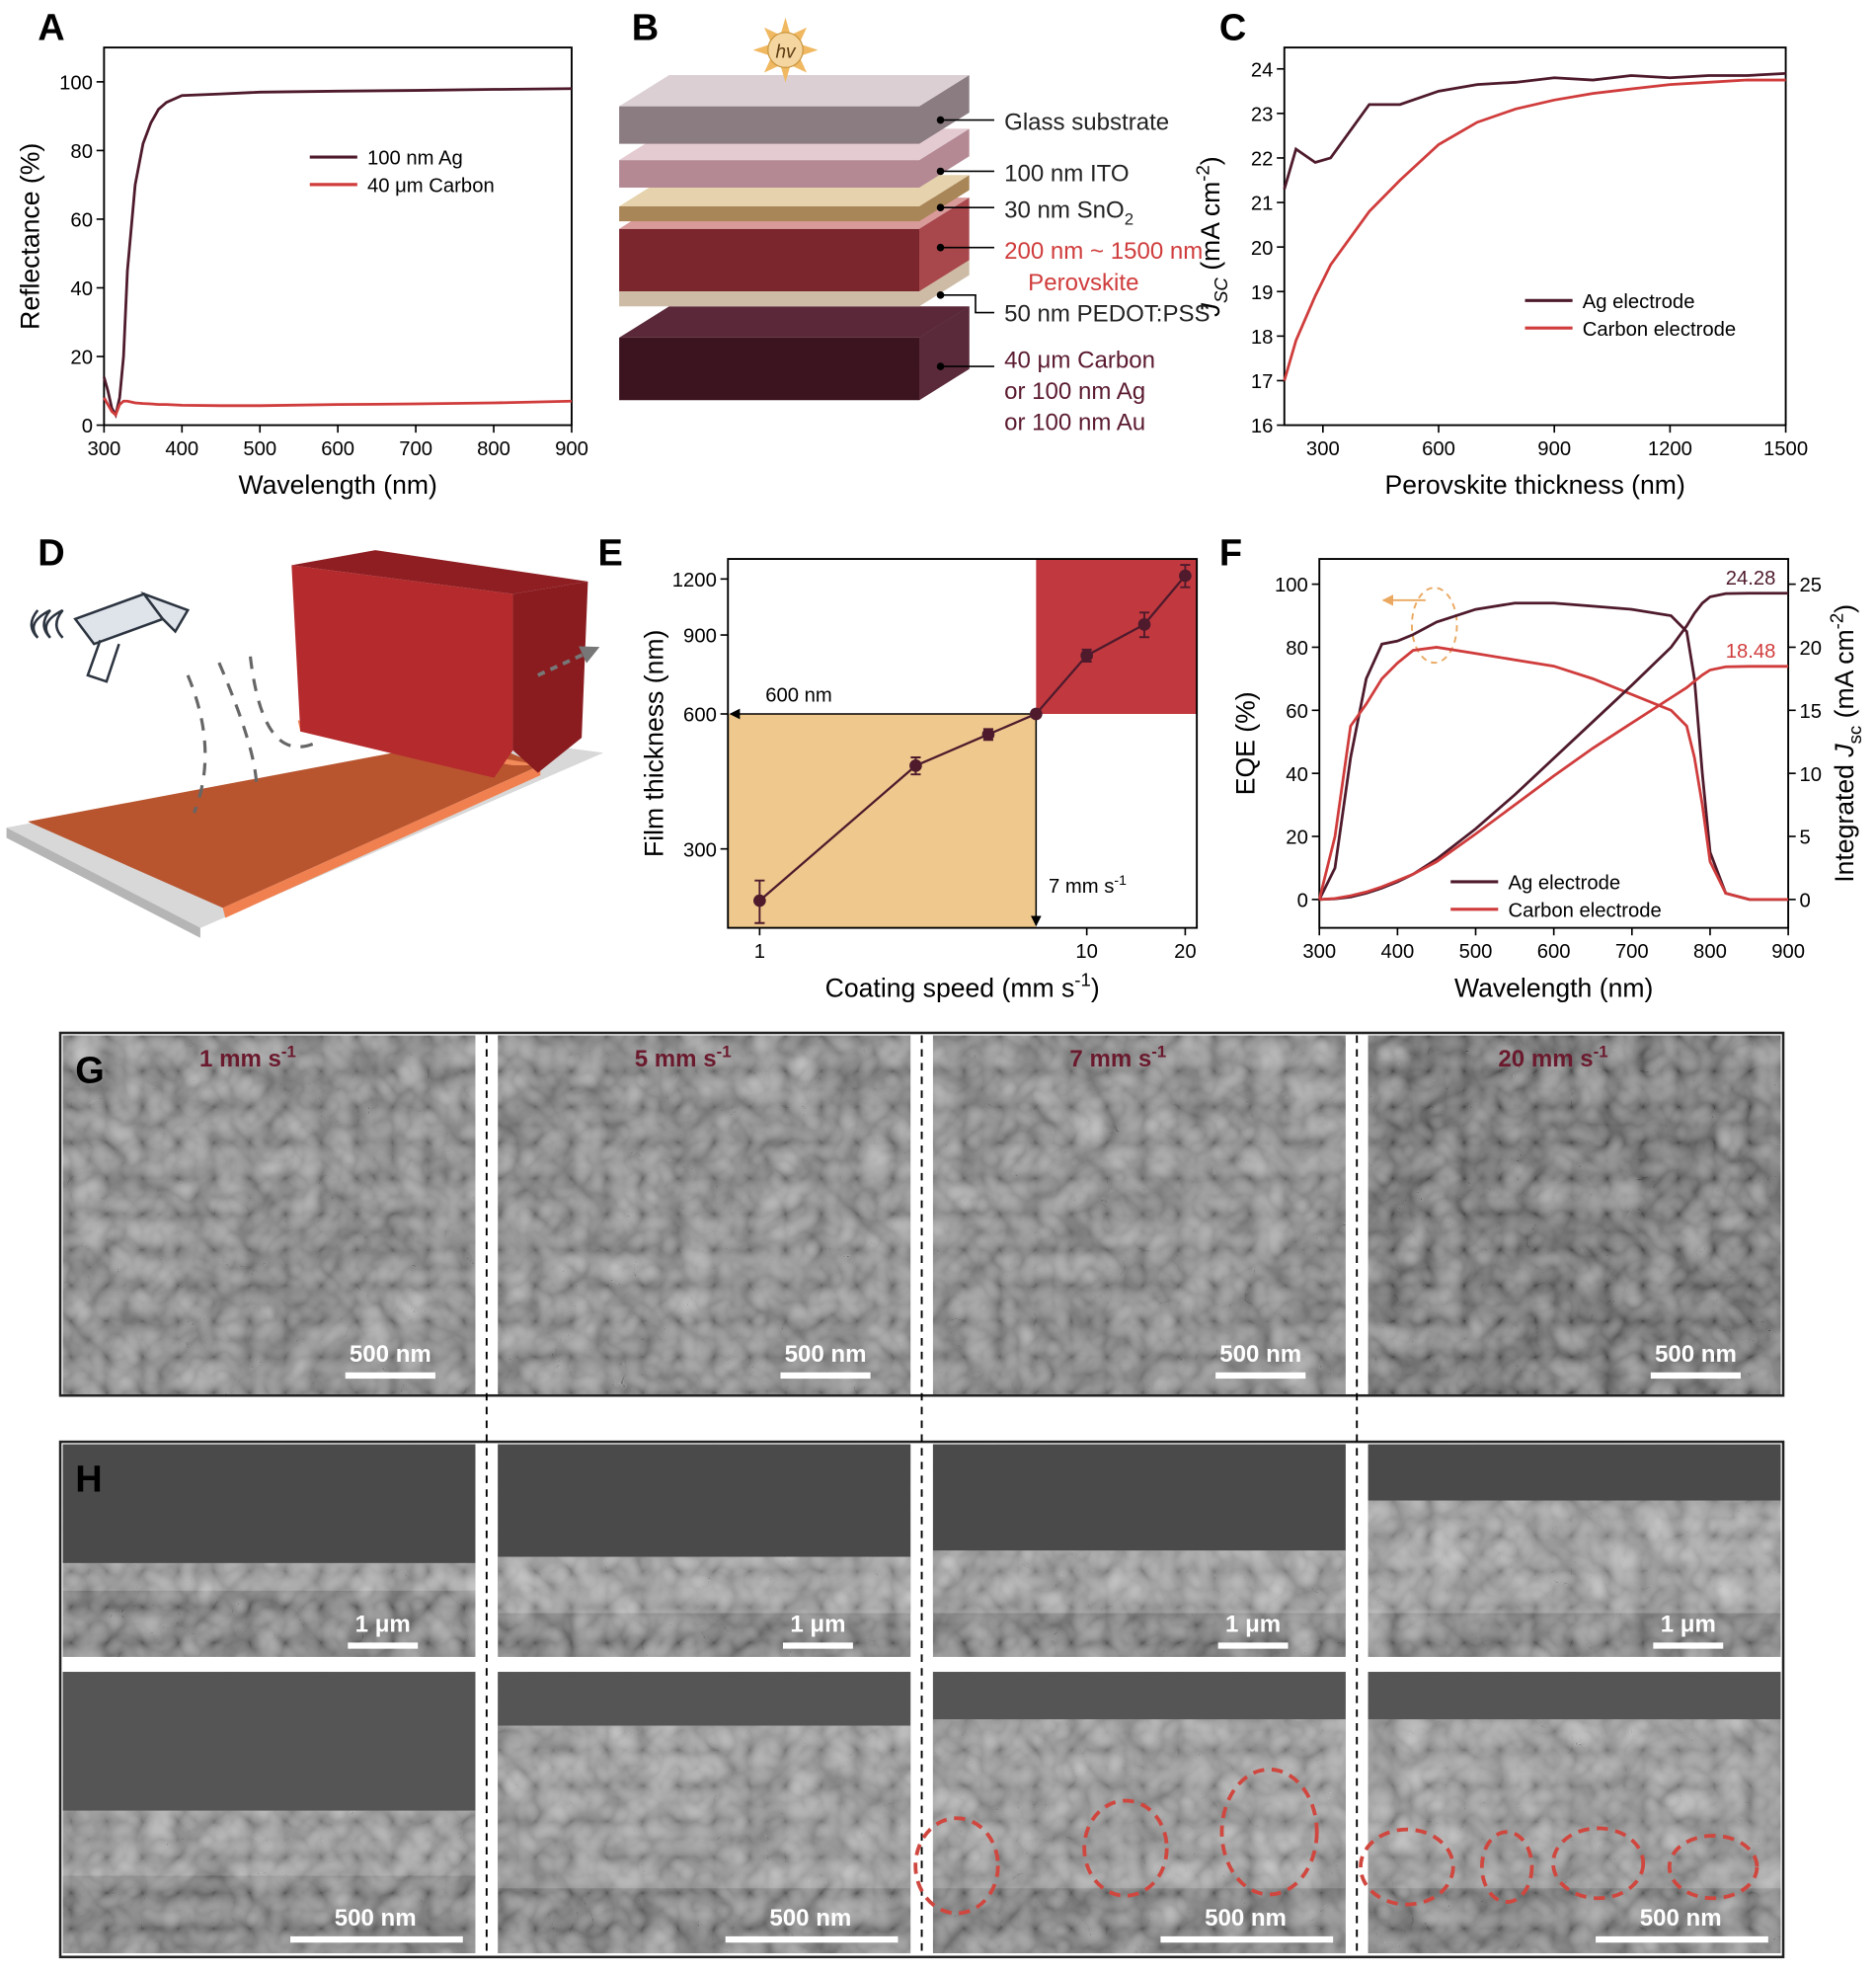 The image size is (1876, 1972). I want to click on speed-label: 20 mm s-1, so click(1553, 1058).